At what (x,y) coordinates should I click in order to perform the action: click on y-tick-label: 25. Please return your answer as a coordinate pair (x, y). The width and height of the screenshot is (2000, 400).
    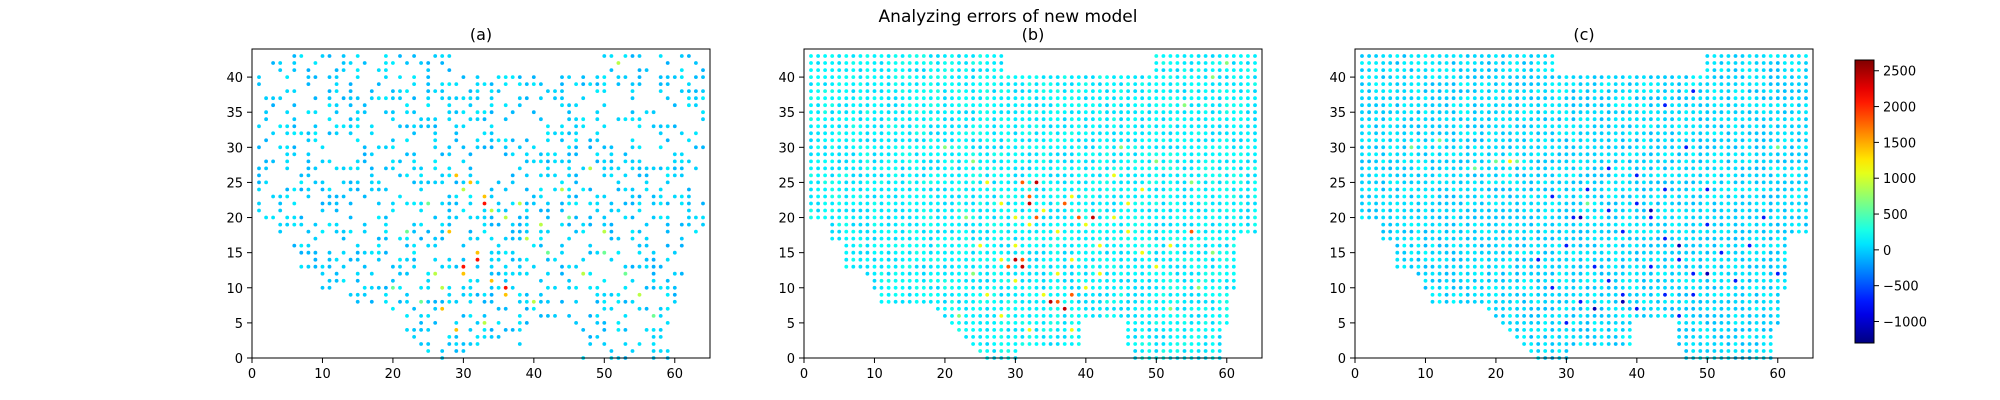
    Looking at the image, I should click on (786, 183).